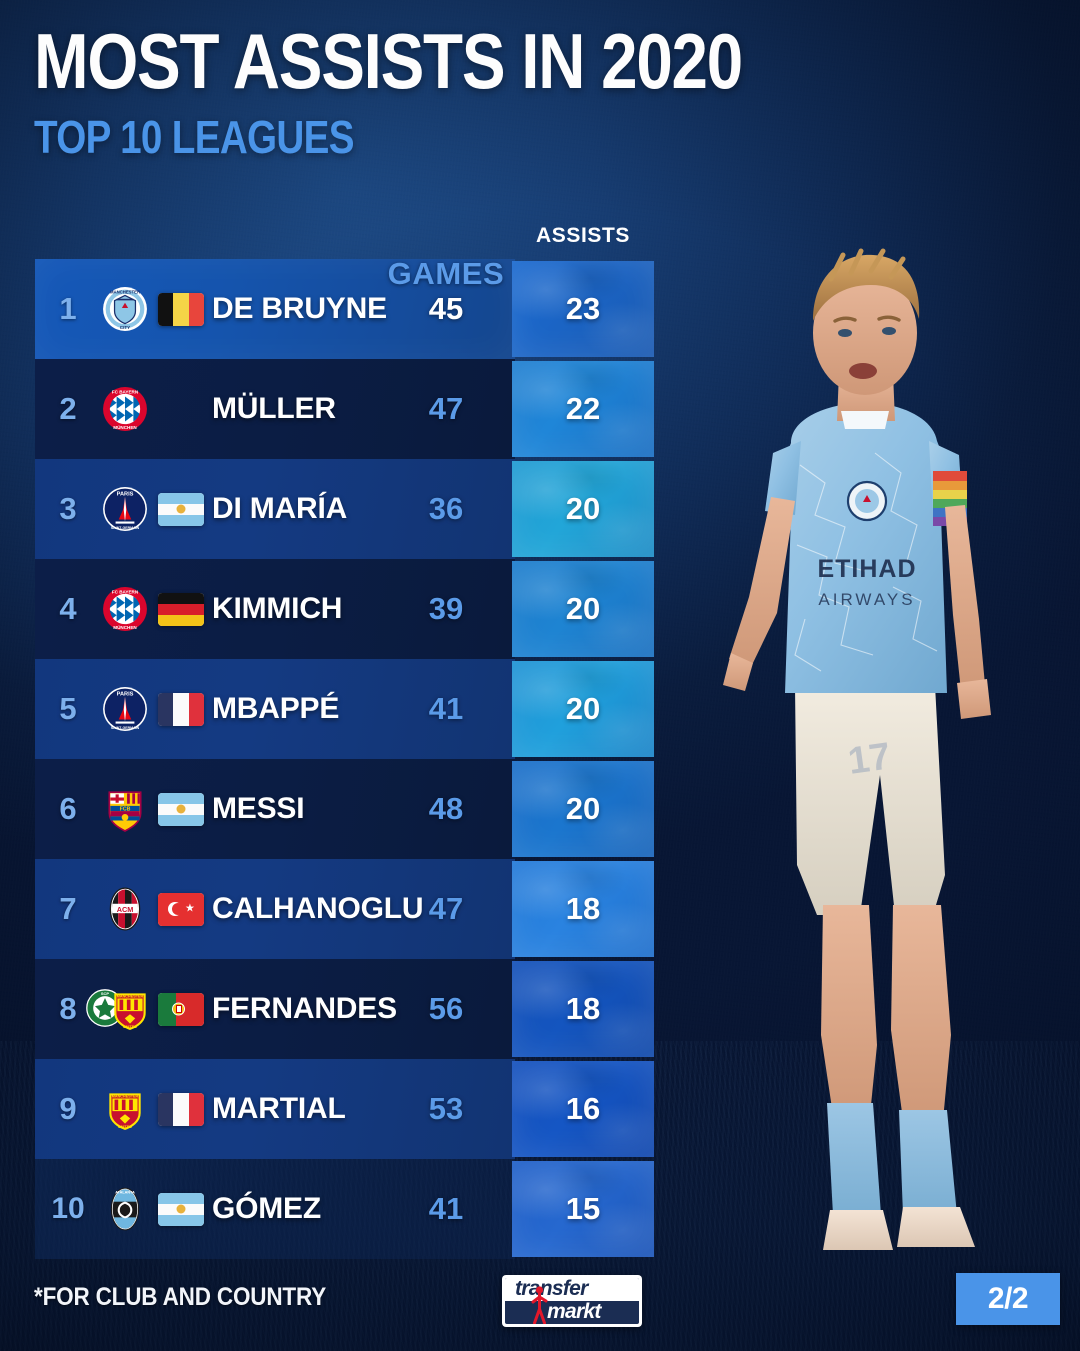 Image resolution: width=1080 pixels, height=1351 pixels. I want to click on rank-number: 1, so click(68, 308).